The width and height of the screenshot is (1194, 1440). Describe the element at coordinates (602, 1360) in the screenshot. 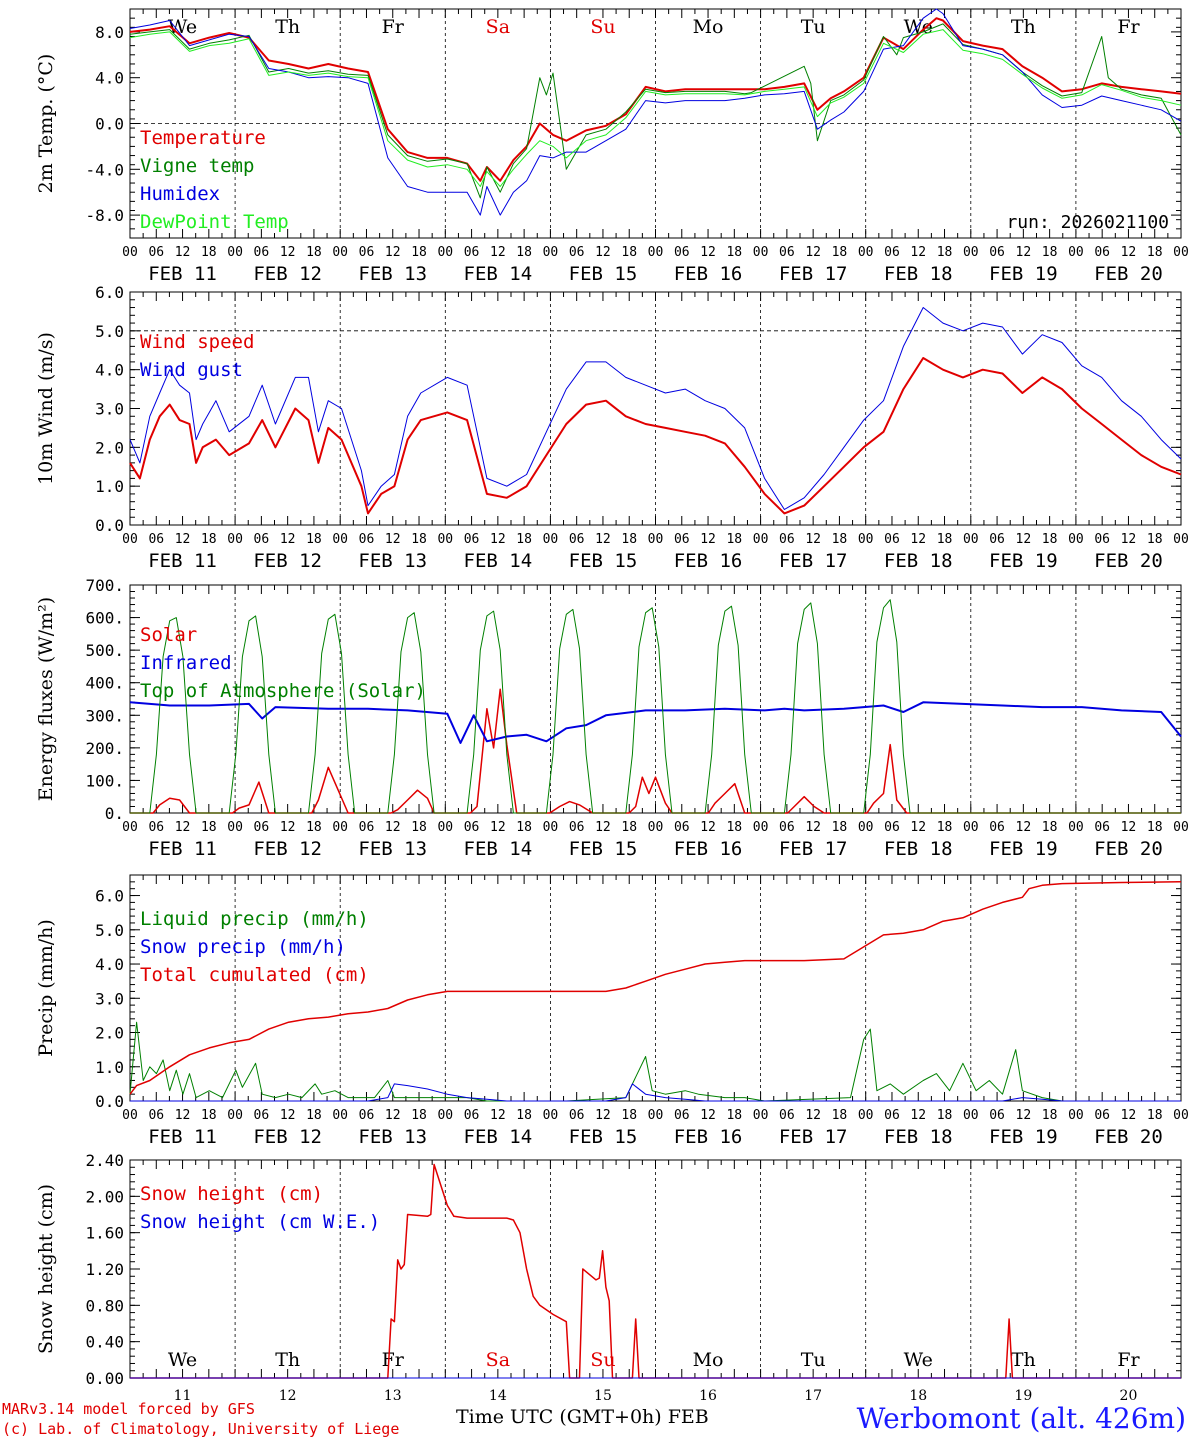

I see `day-name-label: Su` at that location.